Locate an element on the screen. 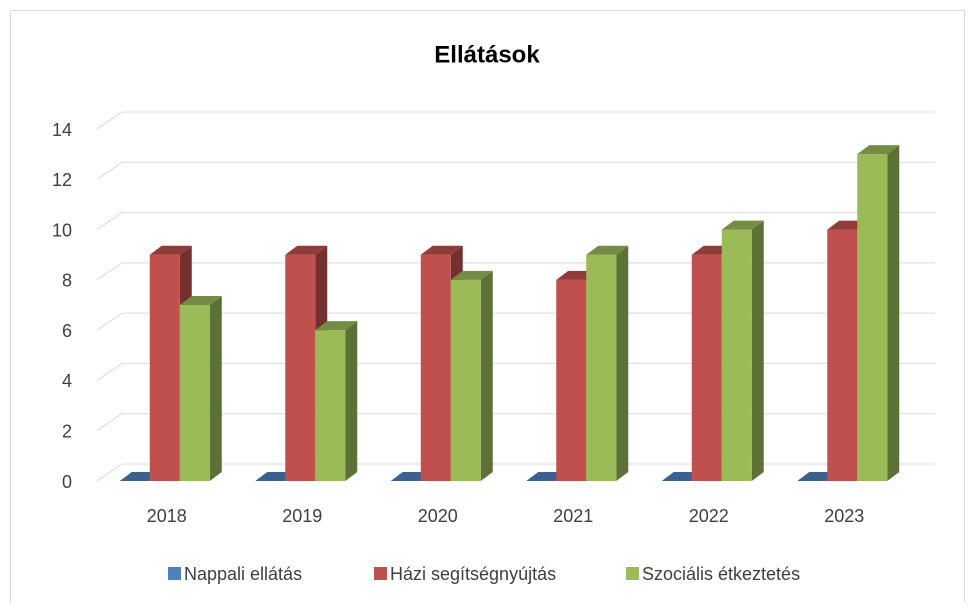  chart-title: Ellátások is located at coordinates (487, 54).